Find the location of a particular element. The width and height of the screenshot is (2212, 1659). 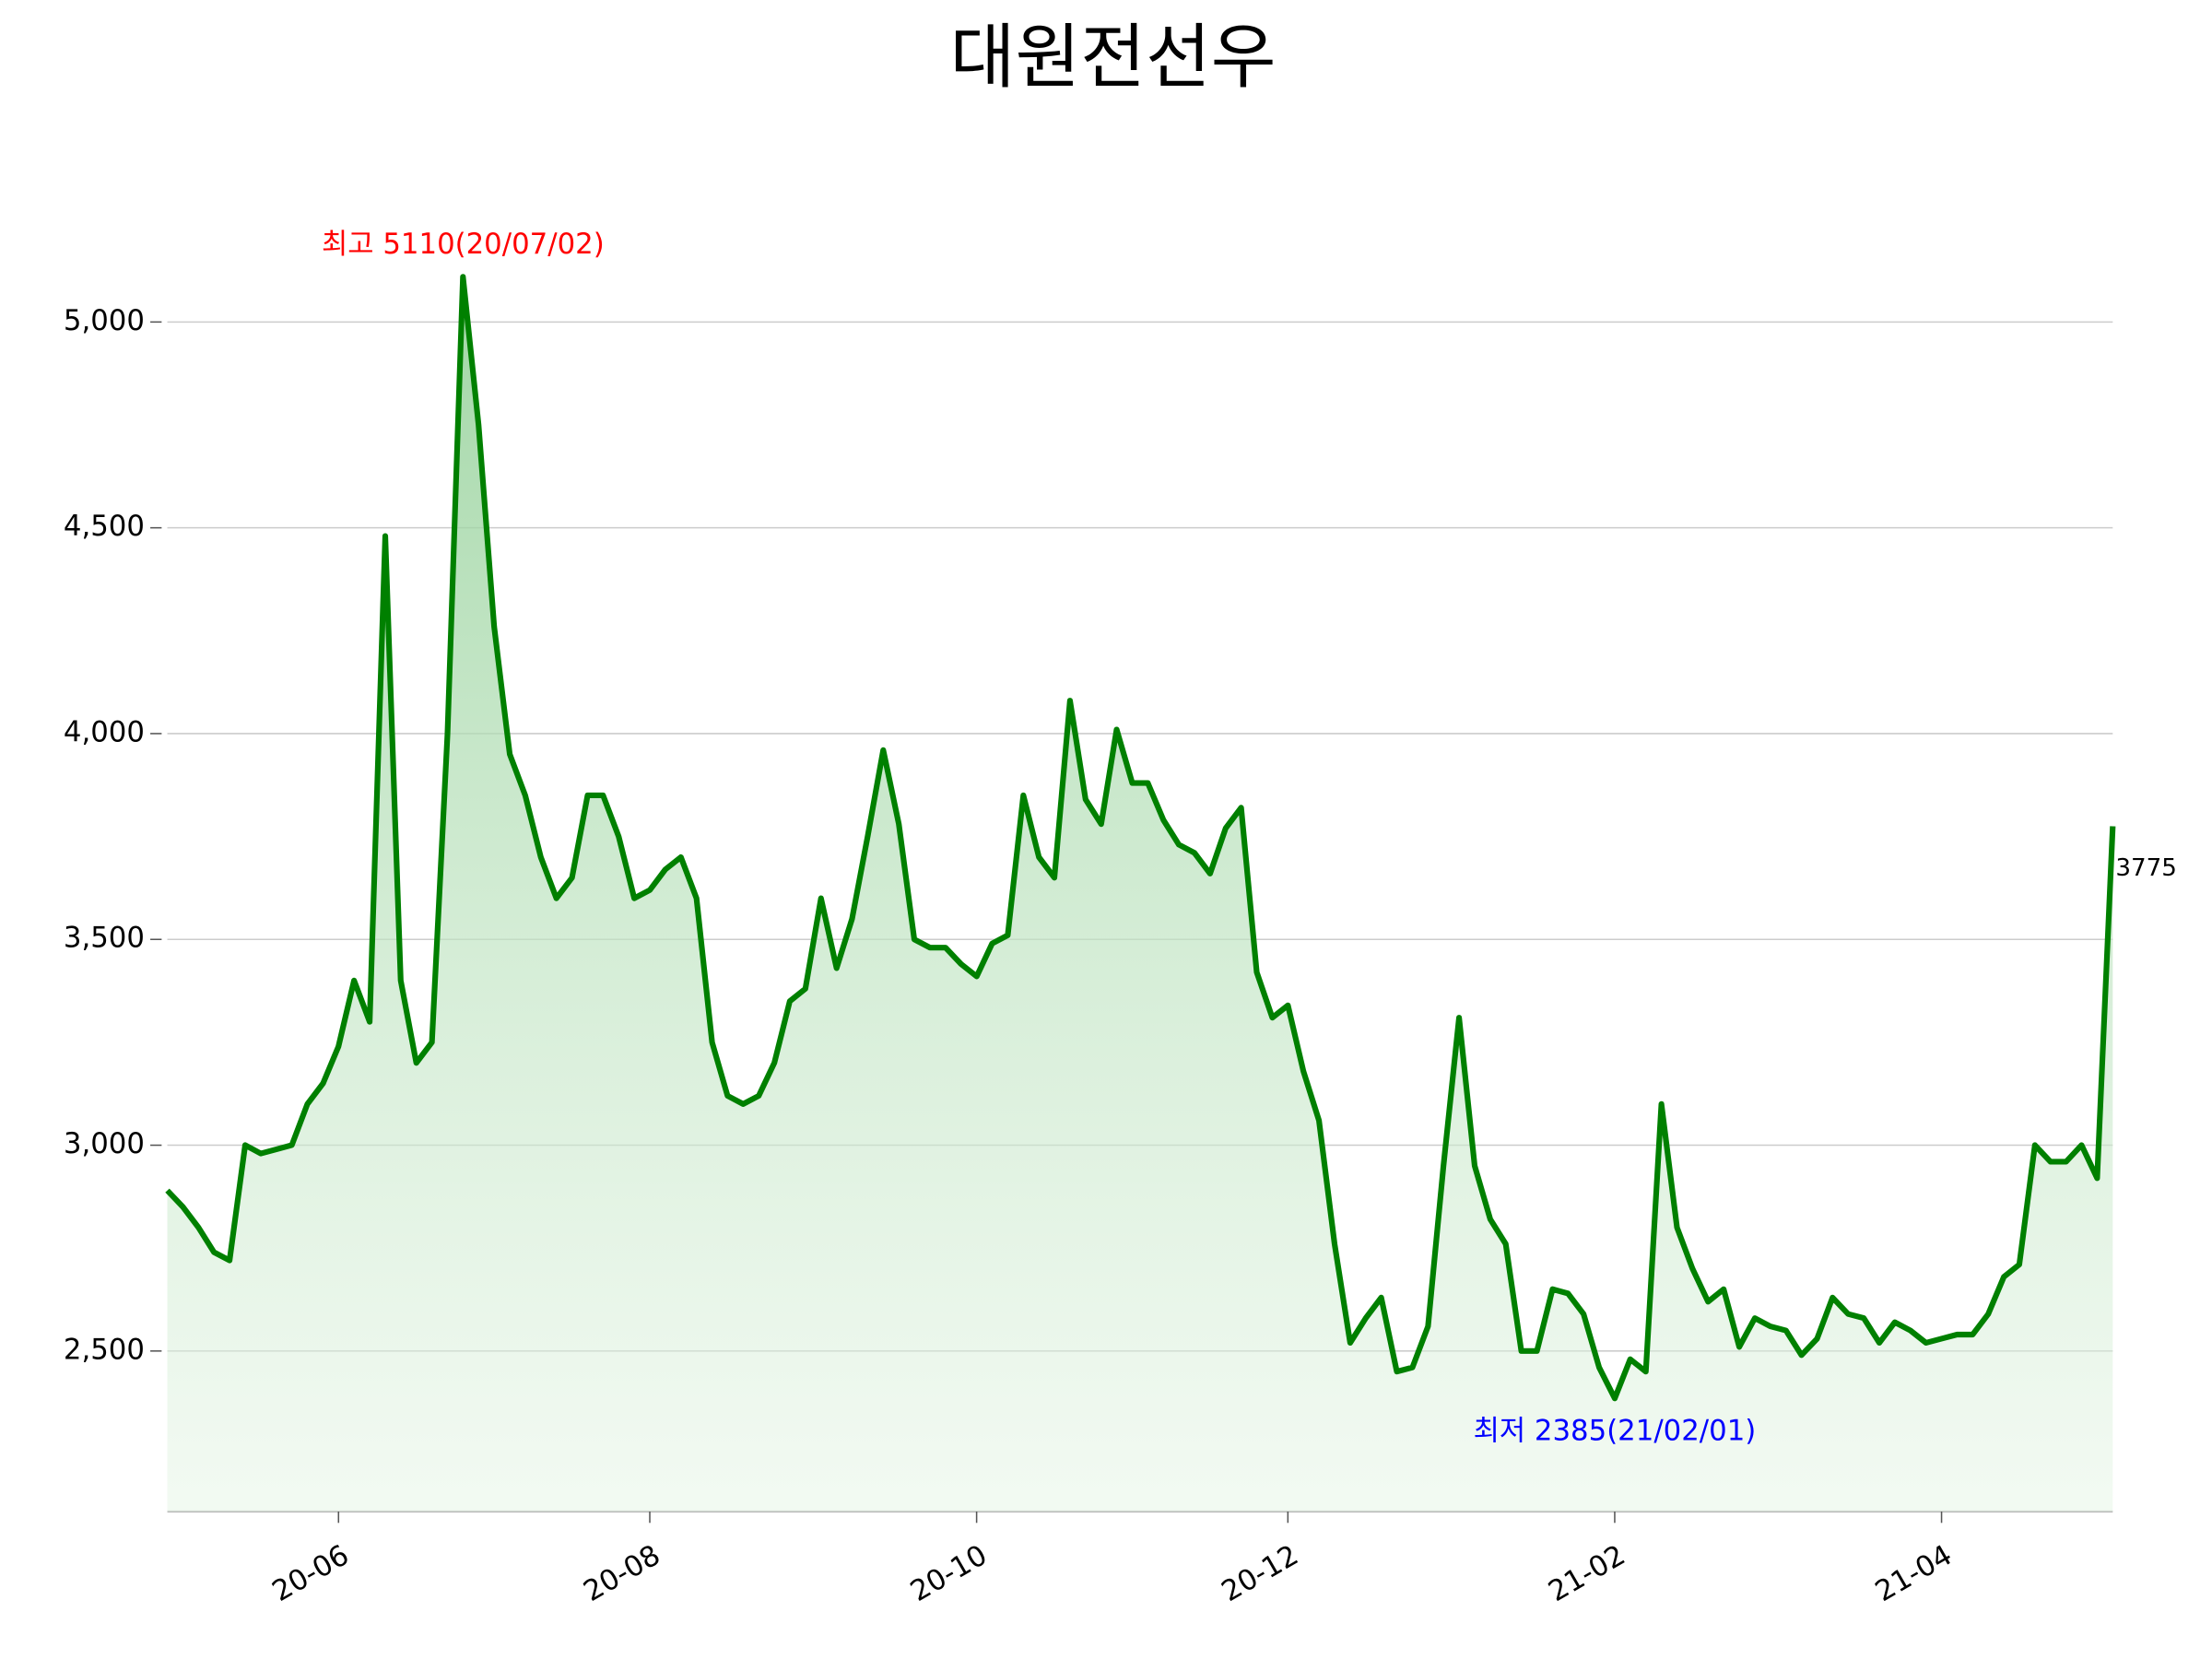

chart-title: 대원전선우 is located at coordinates (1113, 59).